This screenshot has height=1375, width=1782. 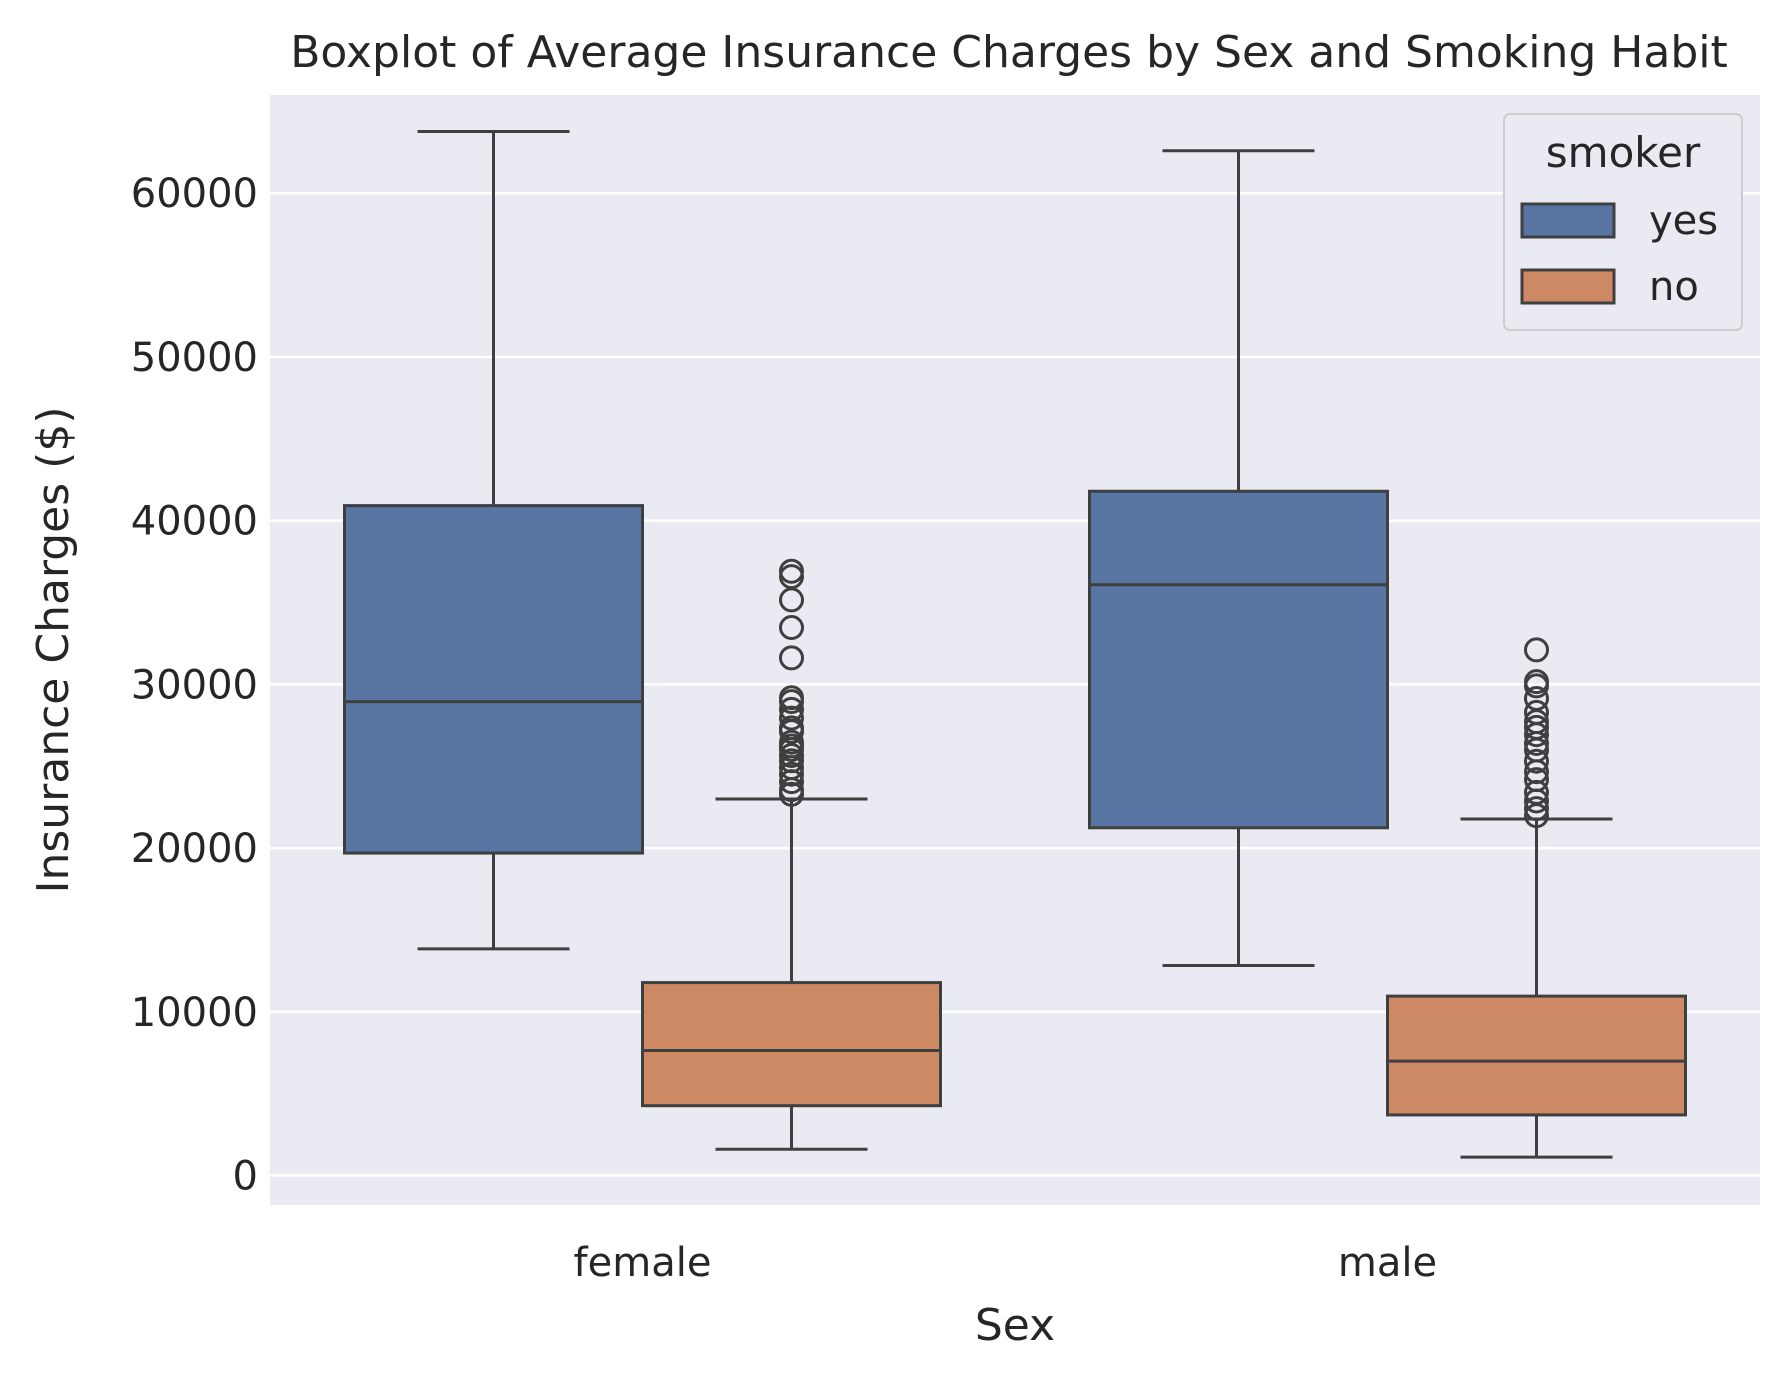 I want to click on box-male-no, so click(x=1536, y=898).